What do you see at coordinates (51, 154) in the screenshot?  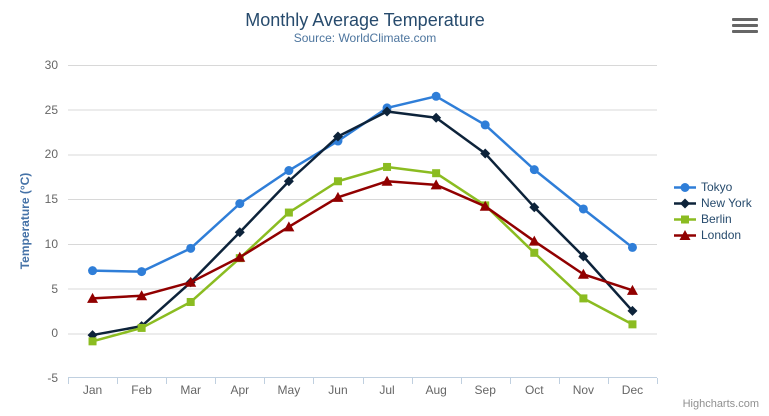 I see `y-axis-label: 20` at bounding box center [51, 154].